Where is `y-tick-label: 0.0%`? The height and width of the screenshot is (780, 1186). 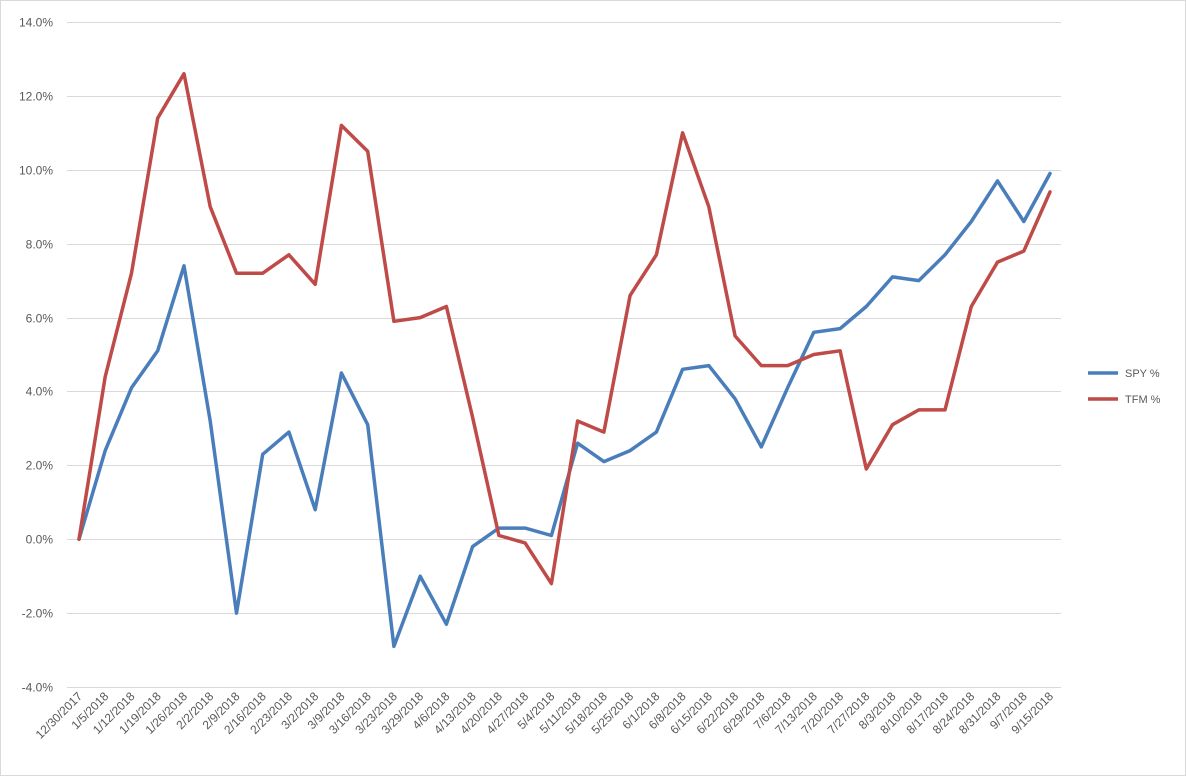 y-tick-label: 0.0% is located at coordinates (40, 540).